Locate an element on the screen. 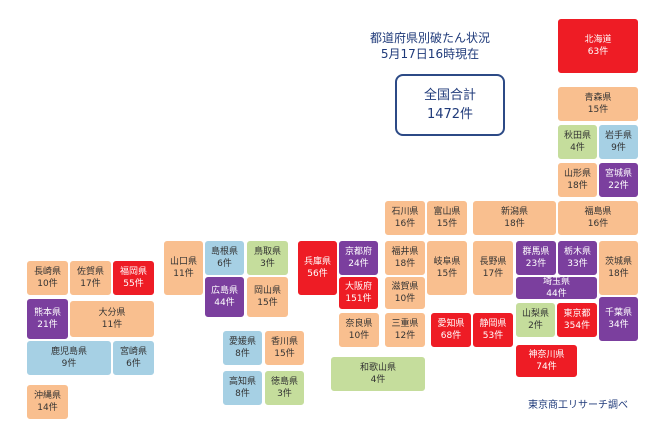 This screenshot has height=434, width=669. prefecture-tile: 茨城県 18件 is located at coordinates (618, 268).